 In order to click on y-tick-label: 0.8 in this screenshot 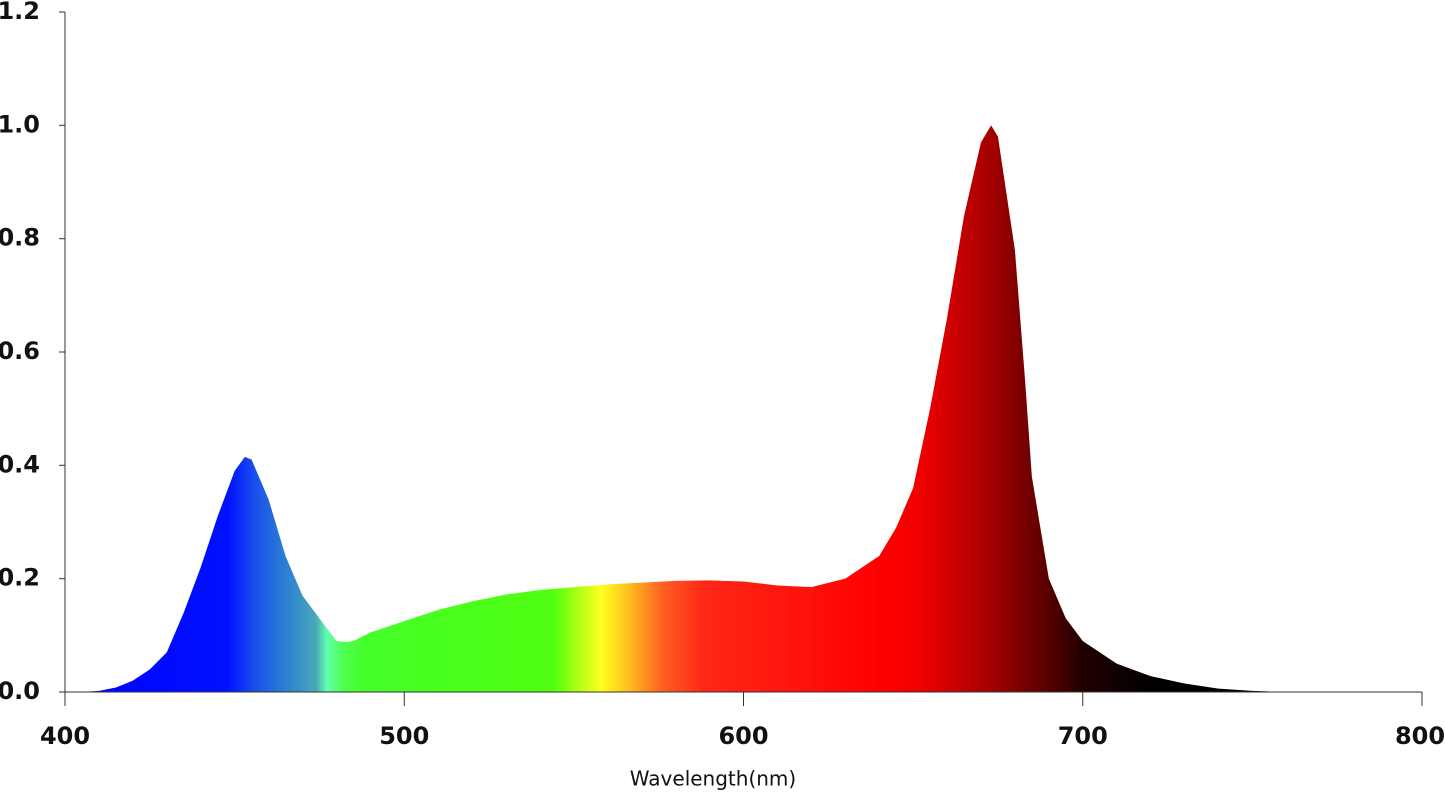, I will do `click(20, 238)`.